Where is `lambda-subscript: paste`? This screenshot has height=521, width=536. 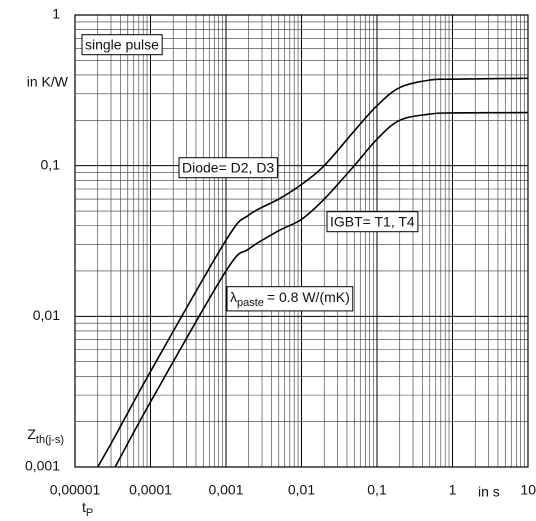
lambda-subscript: paste is located at coordinates (250, 303).